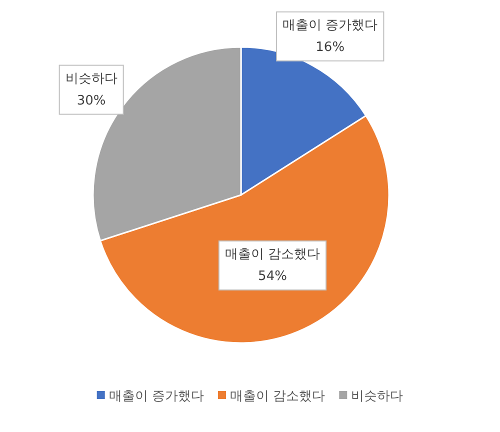 The height and width of the screenshot is (432, 500). Describe the element at coordinates (272, 276) in the screenshot. I see `data-label: 54%` at that location.